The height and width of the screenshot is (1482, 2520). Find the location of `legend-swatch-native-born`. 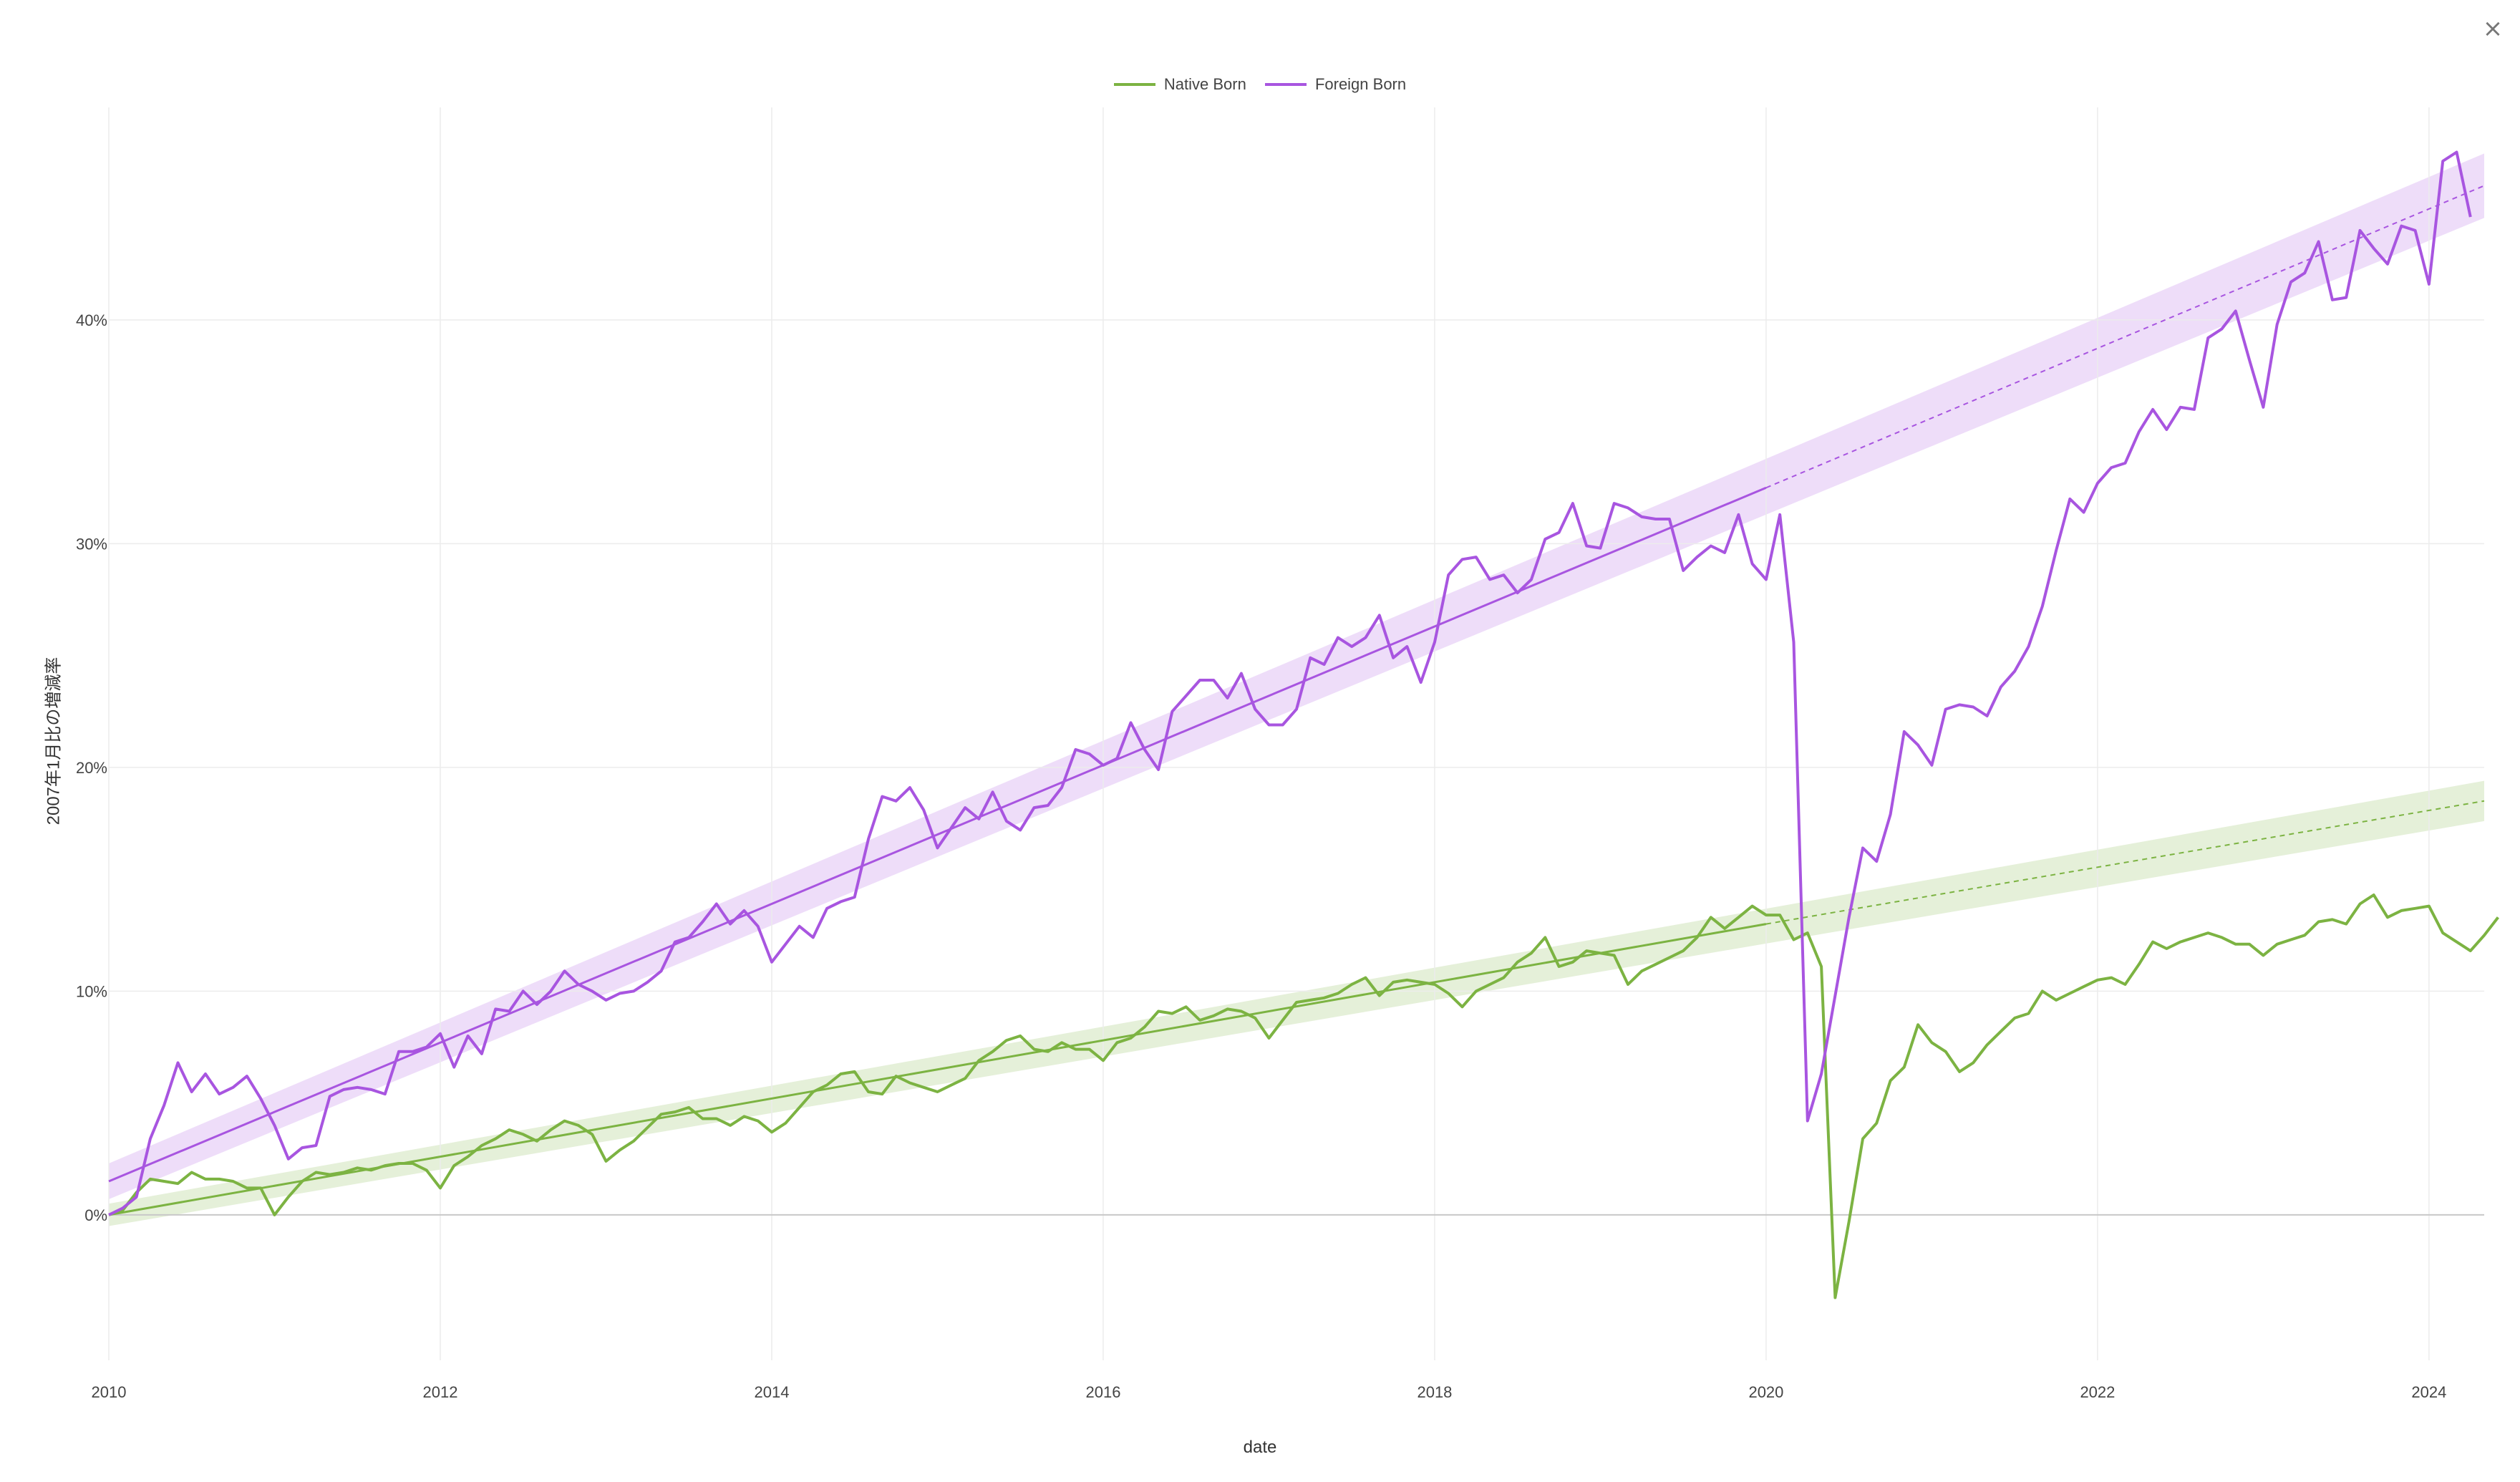

legend-swatch-native-born is located at coordinates (1134, 84).